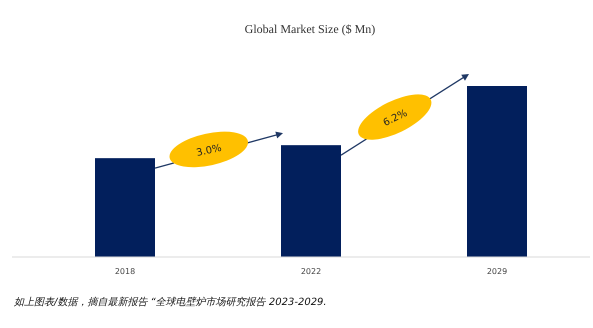  What do you see at coordinates (396, 118) in the screenshot?
I see `annotation: 6.2%` at bounding box center [396, 118].